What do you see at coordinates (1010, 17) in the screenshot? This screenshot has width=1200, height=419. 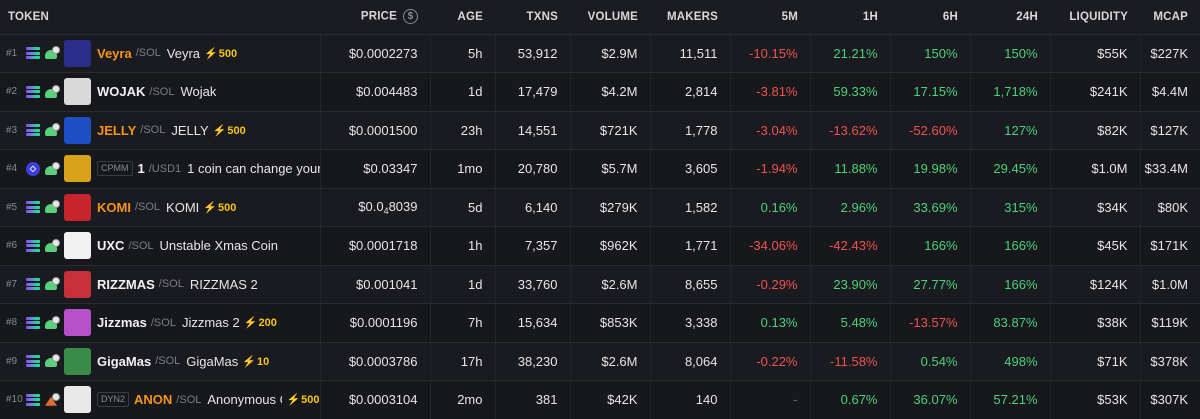 I see `col-24h: 24H` at bounding box center [1010, 17].